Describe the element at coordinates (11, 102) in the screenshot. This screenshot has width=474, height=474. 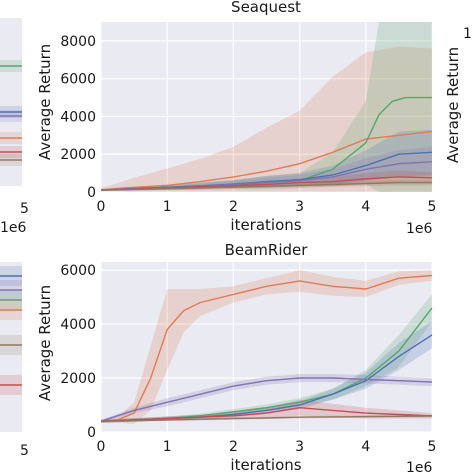
I see `left-plot-bg-top` at that location.